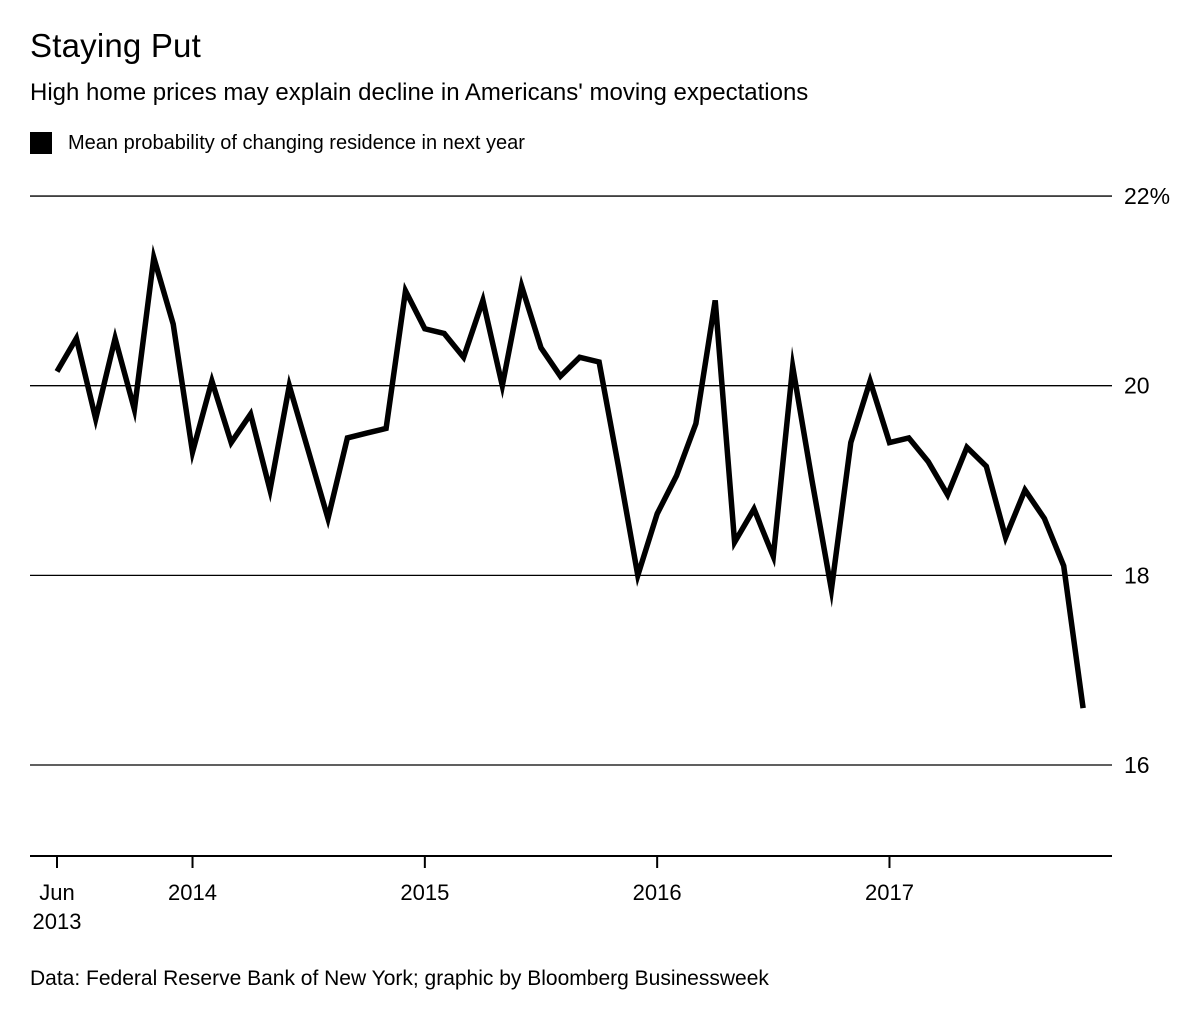  Describe the element at coordinates (657, 892) in the screenshot. I see `x-axis-tick-label: 2016` at that location.